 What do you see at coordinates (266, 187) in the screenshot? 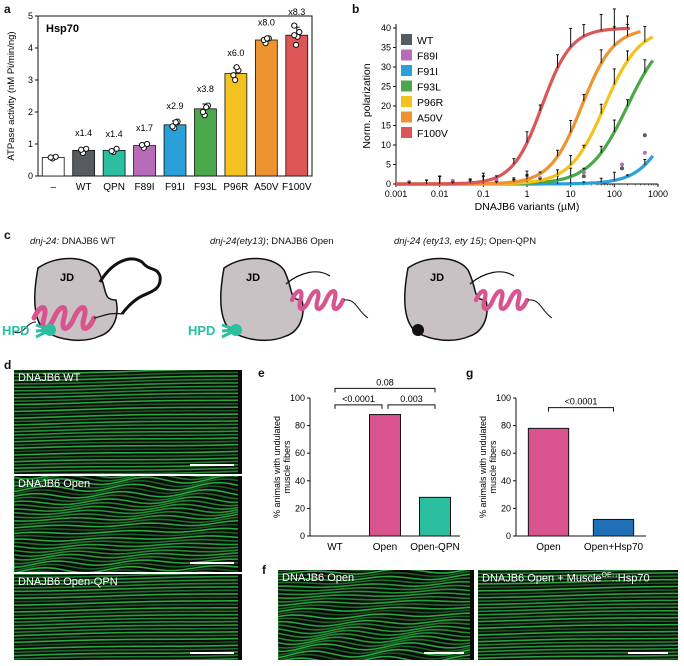
I see `x-tick-label: A50V` at bounding box center [266, 187].